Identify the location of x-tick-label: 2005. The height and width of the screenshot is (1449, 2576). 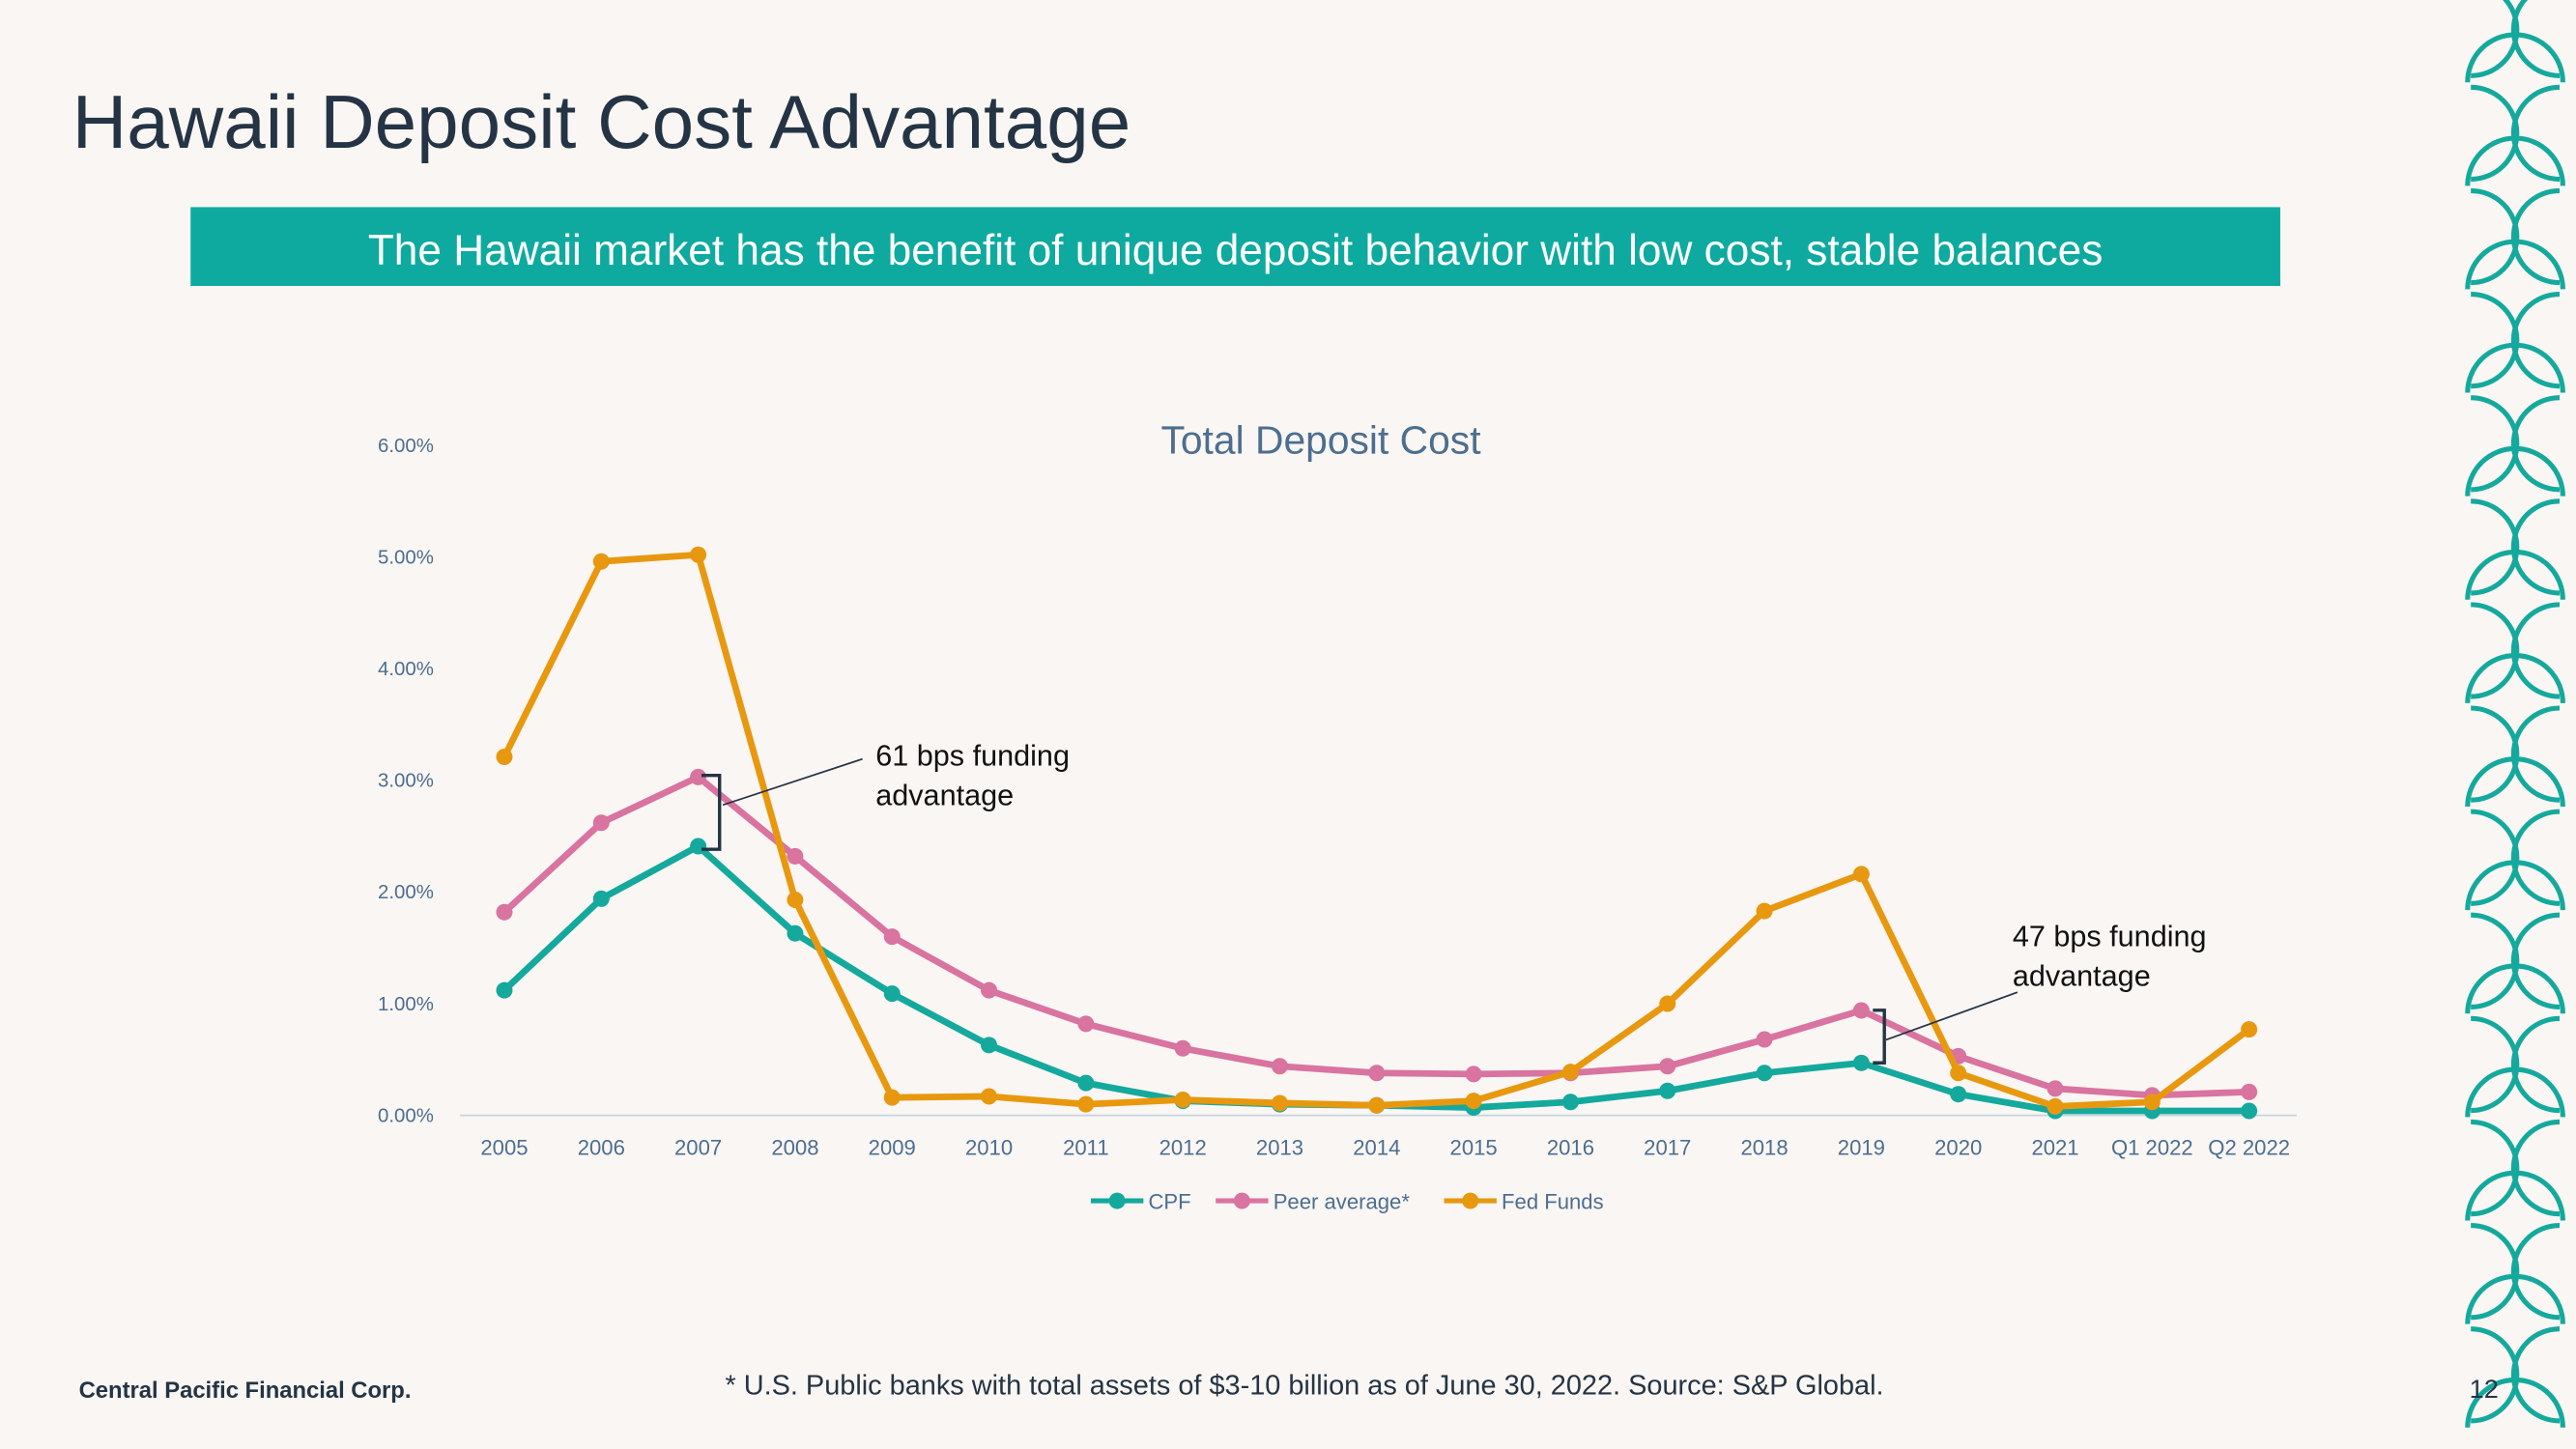
(504, 1147).